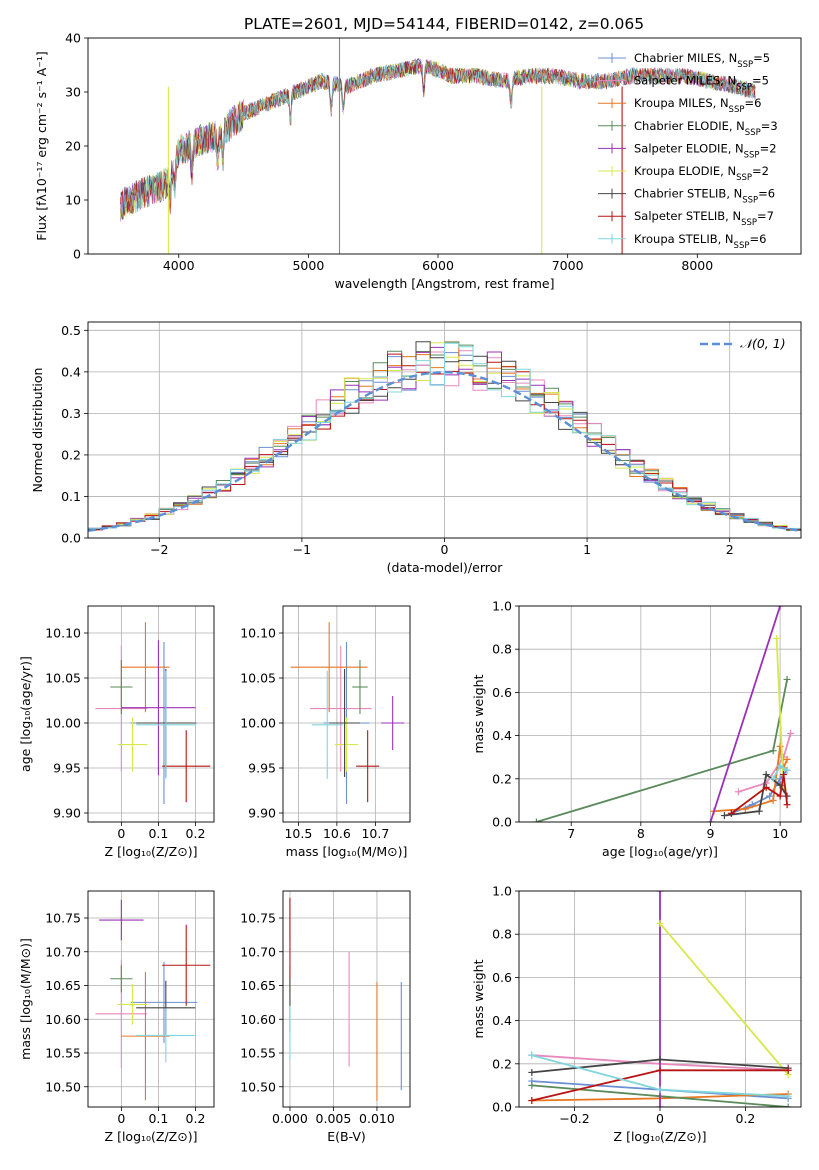 The height and width of the screenshot is (1170, 819). What do you see at coordinates (347, 851) in the screenshot?
I see `x-axis-label: mass [log₁₀(M/M⊙)]` at bounding box center [347, 851].